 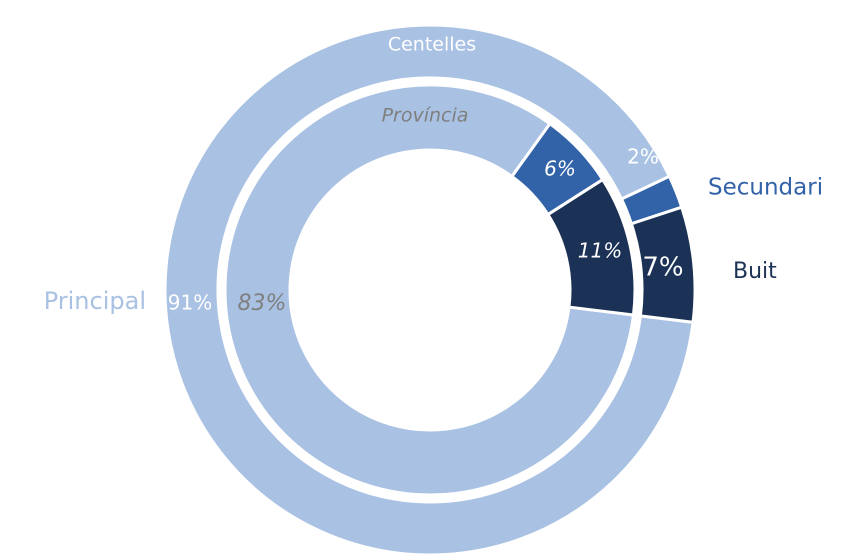 I want to click on value-label: 7%, so click(x=662, y=268).